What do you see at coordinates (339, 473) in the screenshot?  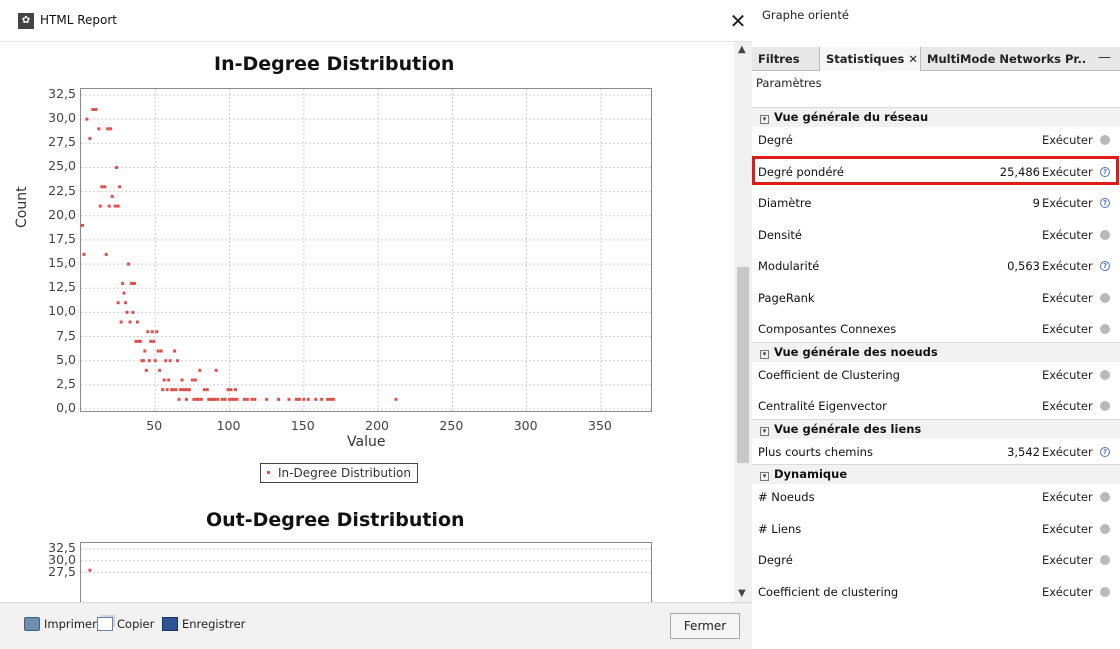 I see `chart-legend: In-Degree Distribution` at bounding box center [339, 473].